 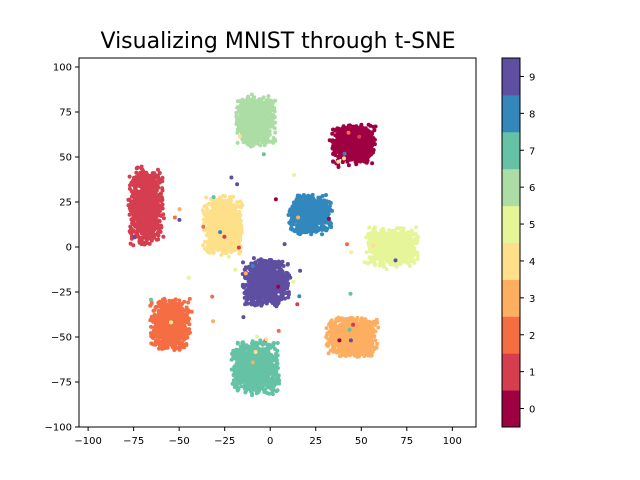 I want to click on chart-title: Visualizing MNIST through t-SNE, so click(x=278, y=41).